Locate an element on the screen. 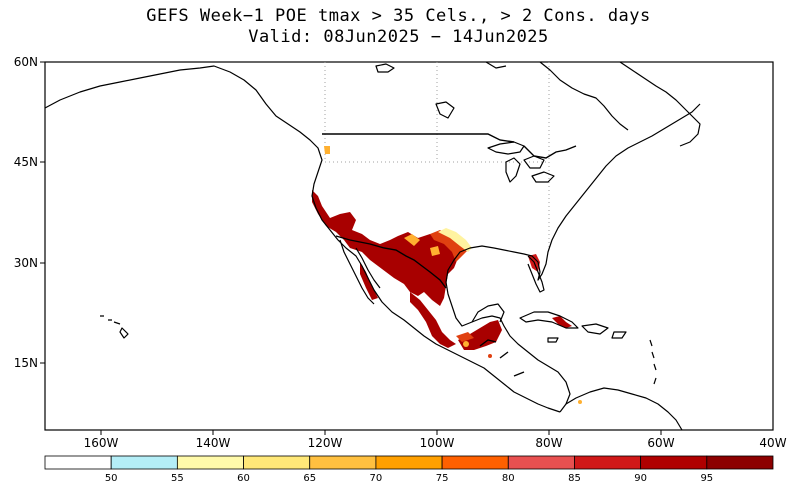 The image size is (797, 493). lon-label-40w: 40W is located at coordinates (772, 443).